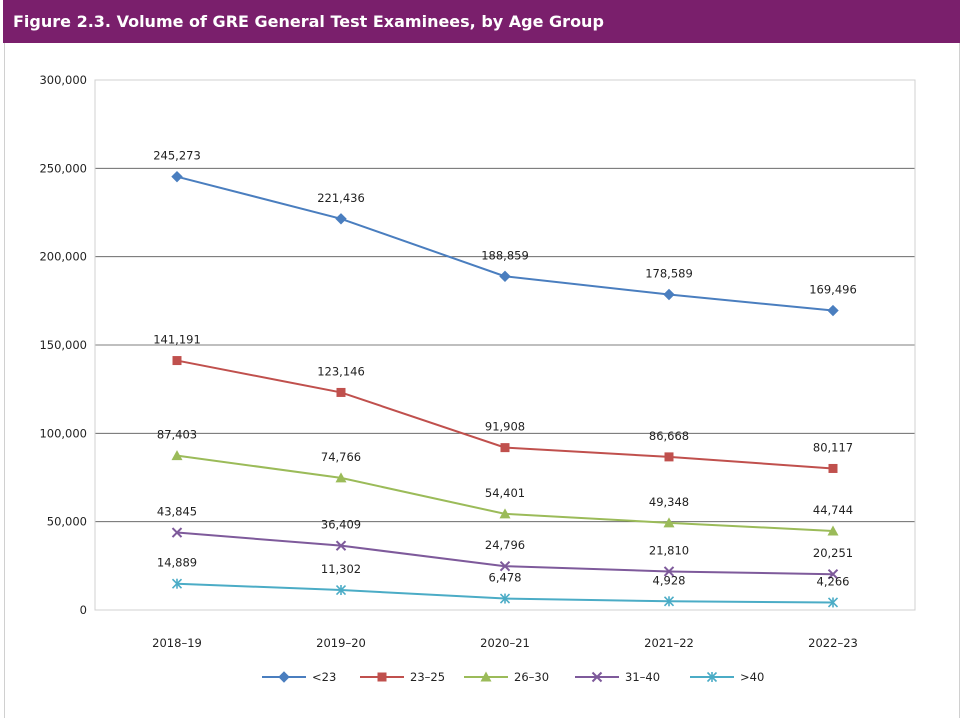 This screenshot has height=718, width=963. Describe the element at coordinates (669, 643) in the screenshot. I see `x-tick-label: 2021–22` at that location.